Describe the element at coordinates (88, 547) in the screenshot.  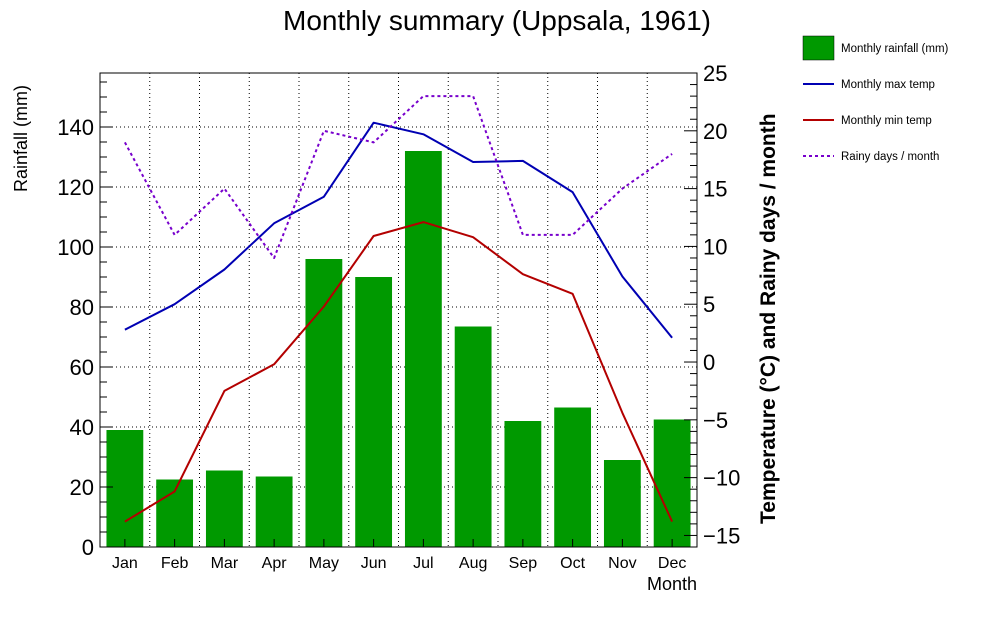
I see `left-tick-label: 0` at that location.